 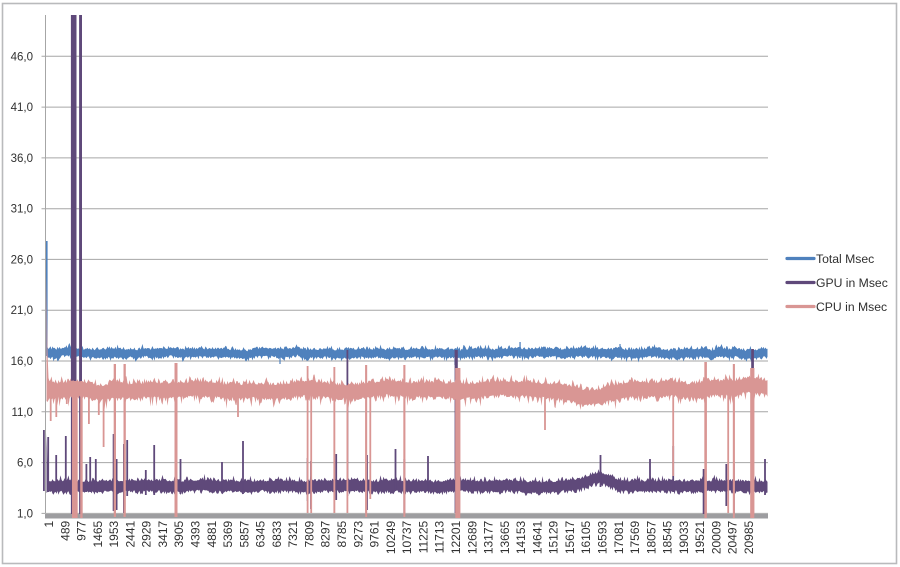 What do you see at coordinates (326, 533) in the screenshot?
I see `svg-text: 8297` at bounding box center [326, 533].